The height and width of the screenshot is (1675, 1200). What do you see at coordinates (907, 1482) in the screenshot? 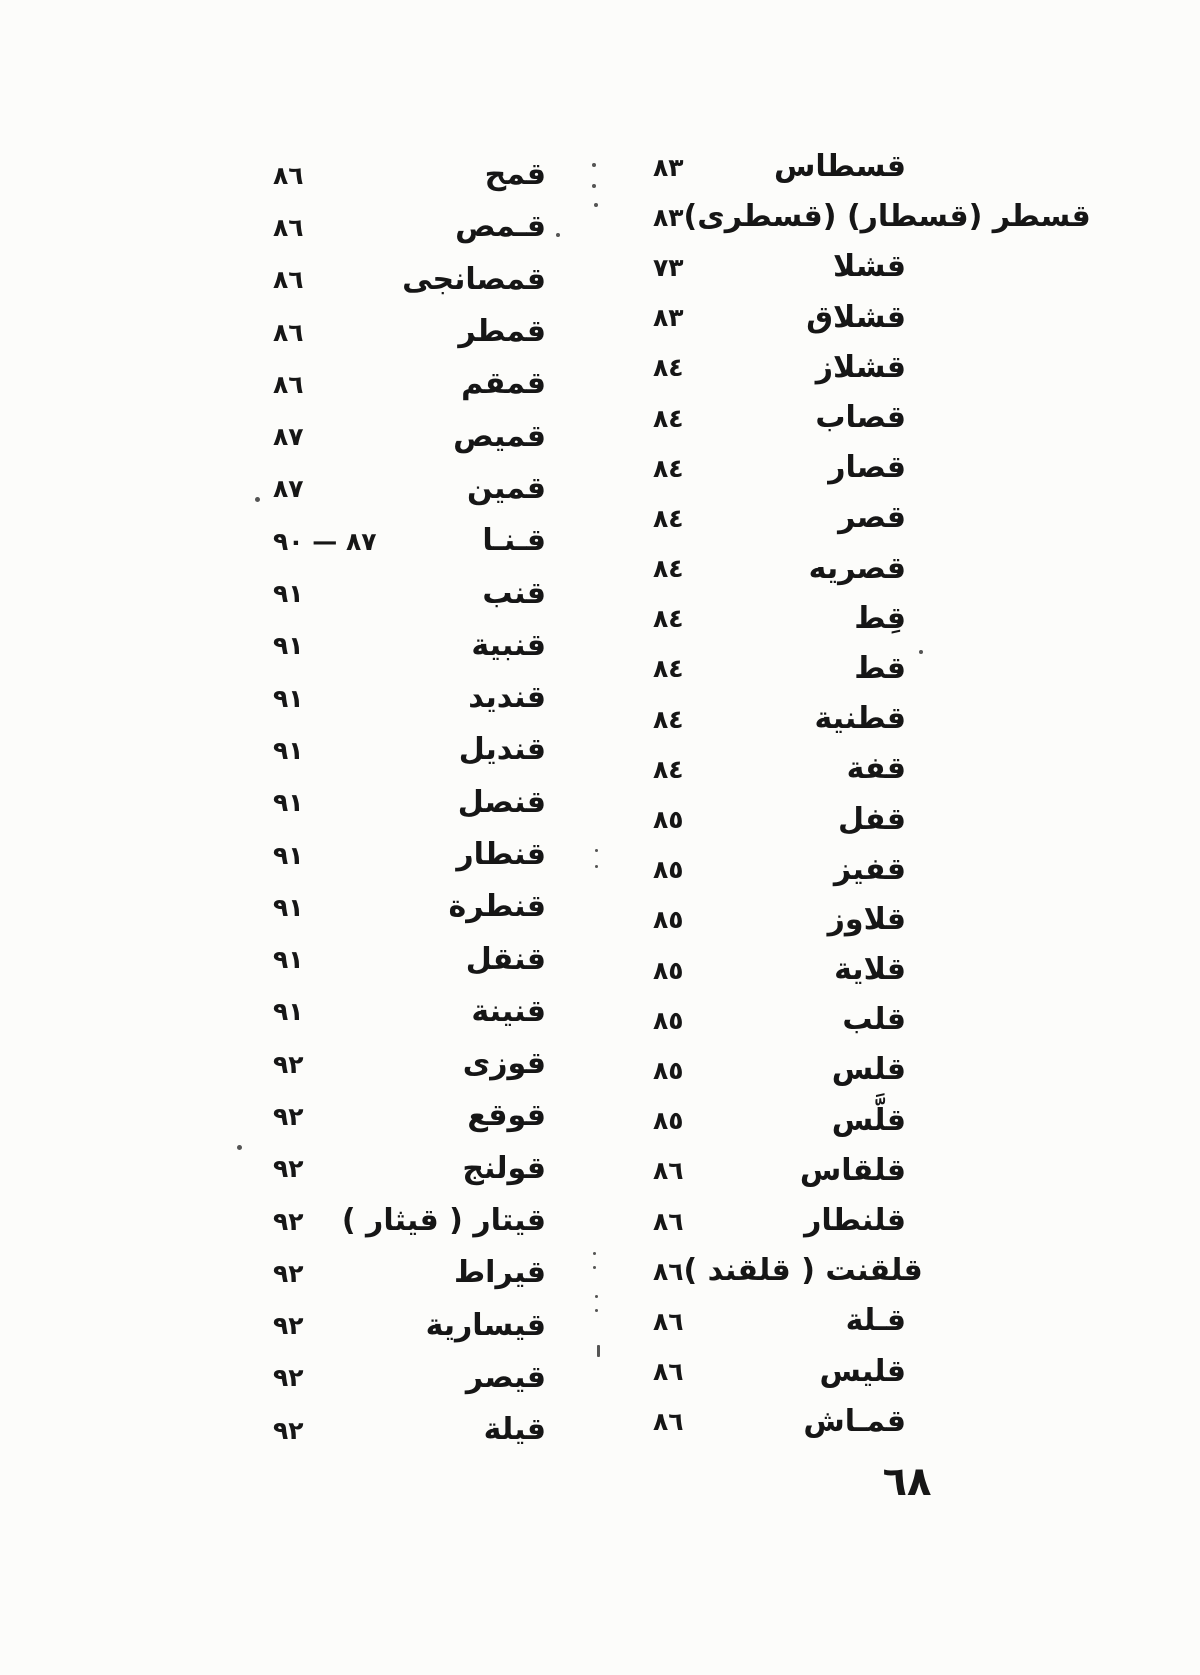
I see `page-number: ٦٨` at bounding box center [907, 1482].